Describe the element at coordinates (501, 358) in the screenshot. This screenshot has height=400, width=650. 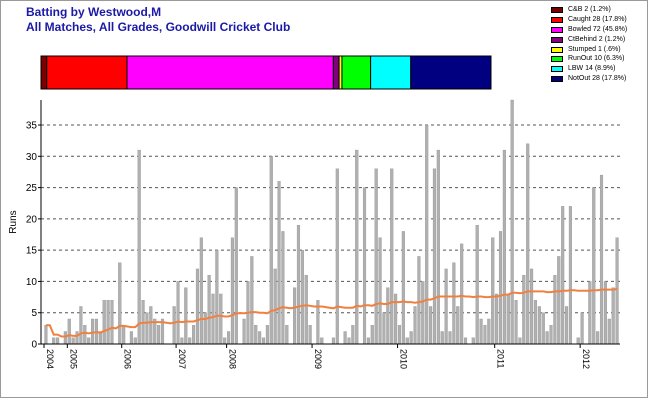
I see `x-tick-label: 2011` at that location.